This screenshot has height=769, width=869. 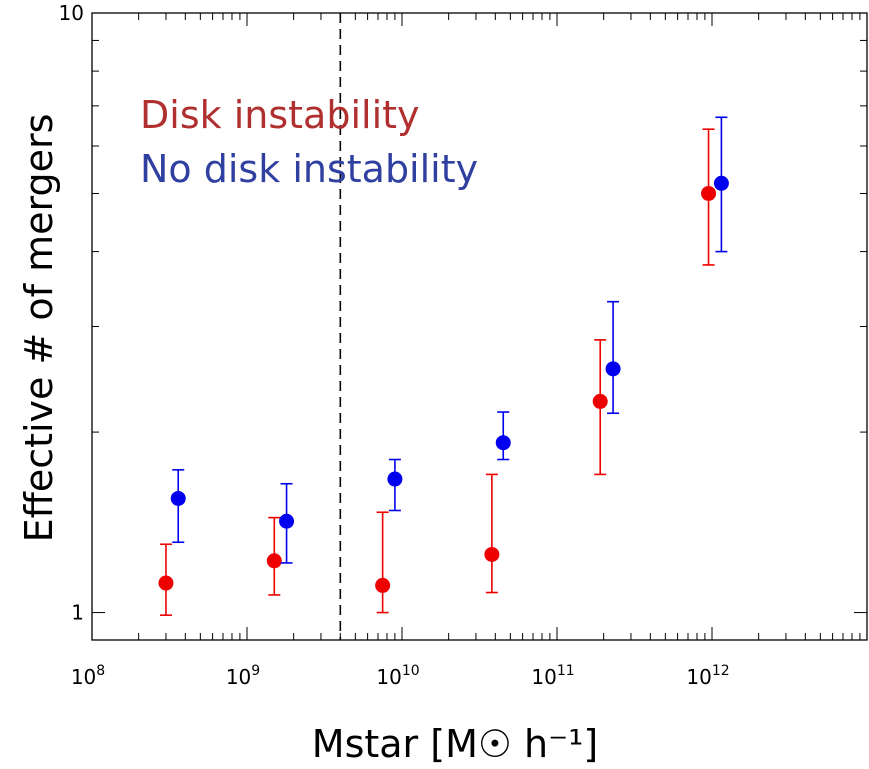 I want to click on x-tick-label: 10¹², so click(x=707, y=676).